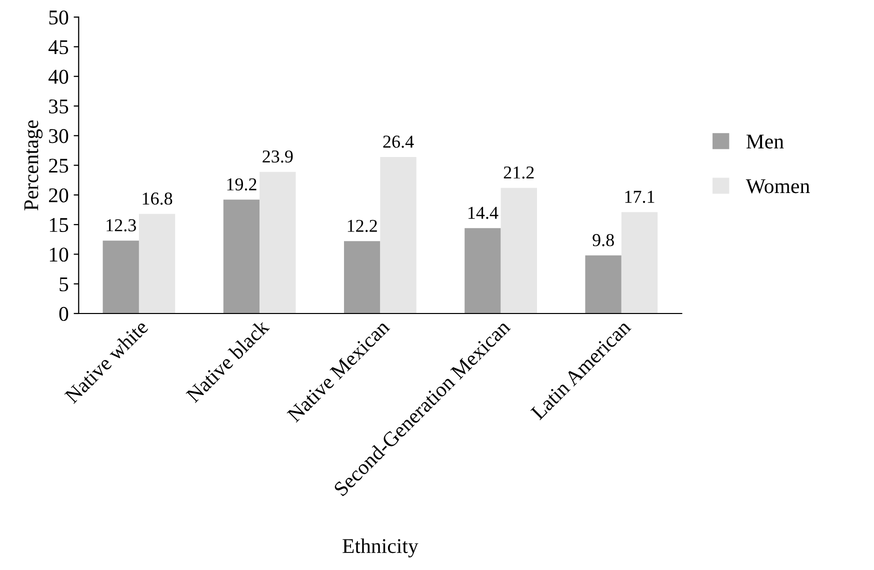 Image resolution: width=874 pixels, height=570 pixels. I want to click on data-label: 23.9, so click(277, 156).